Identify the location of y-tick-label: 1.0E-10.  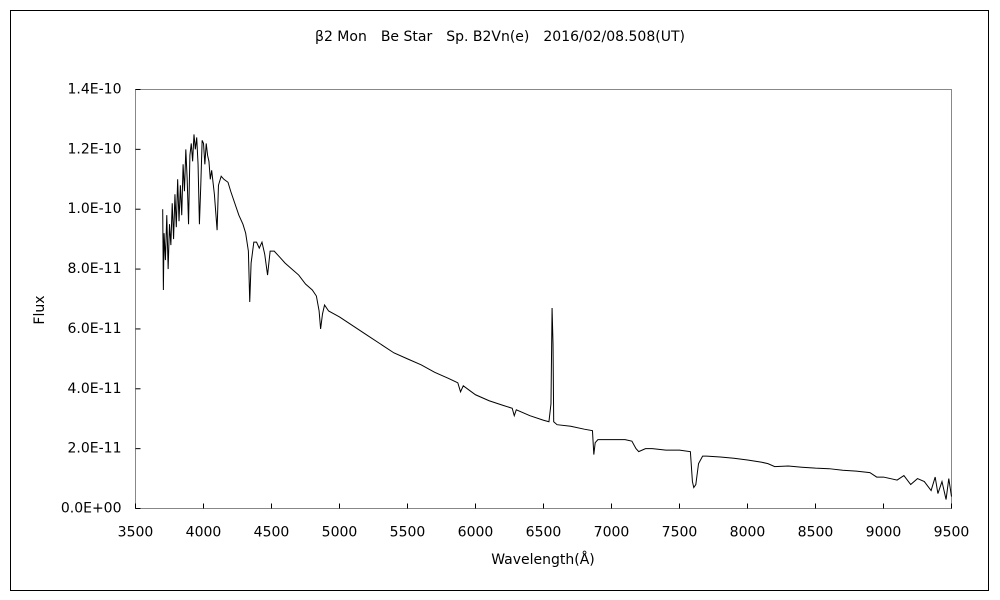
(95, 209).